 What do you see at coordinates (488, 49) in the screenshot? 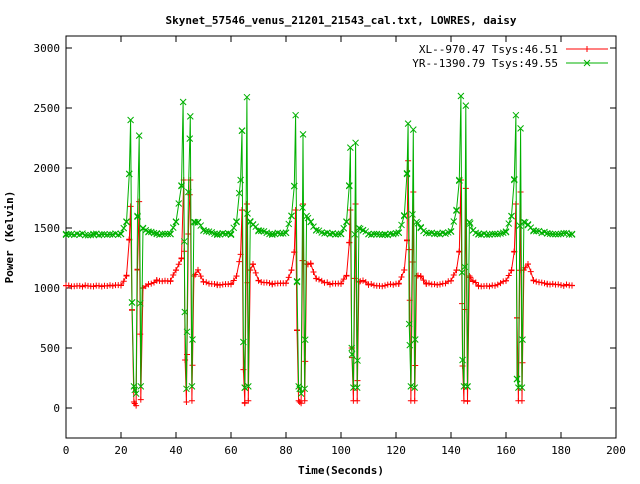
I see `legend-label: XL--970.47 Tsys:46.51` at bounding box center [488, 49].